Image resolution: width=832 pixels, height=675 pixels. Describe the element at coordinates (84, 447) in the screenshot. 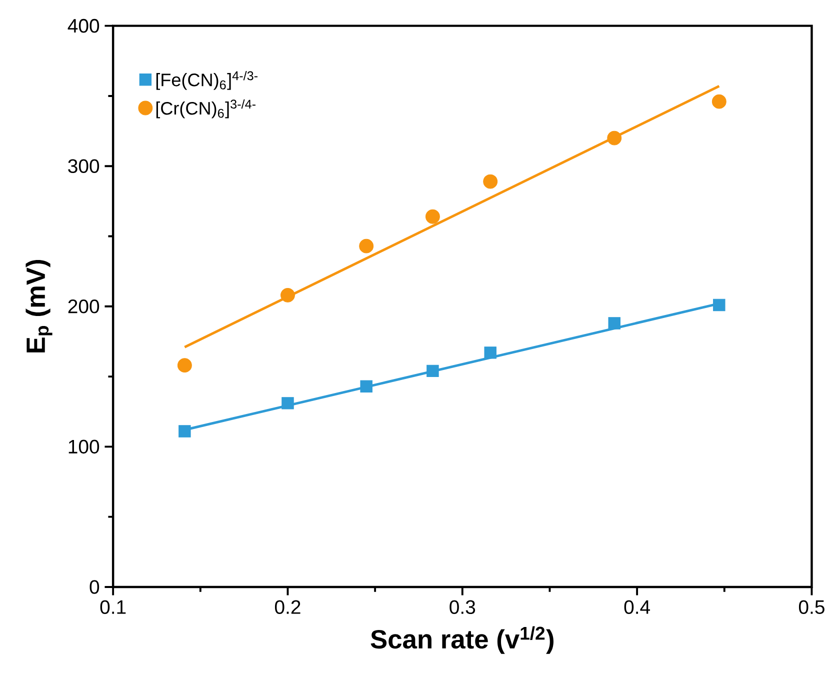

I see `y-tick-label: 100` at that location.